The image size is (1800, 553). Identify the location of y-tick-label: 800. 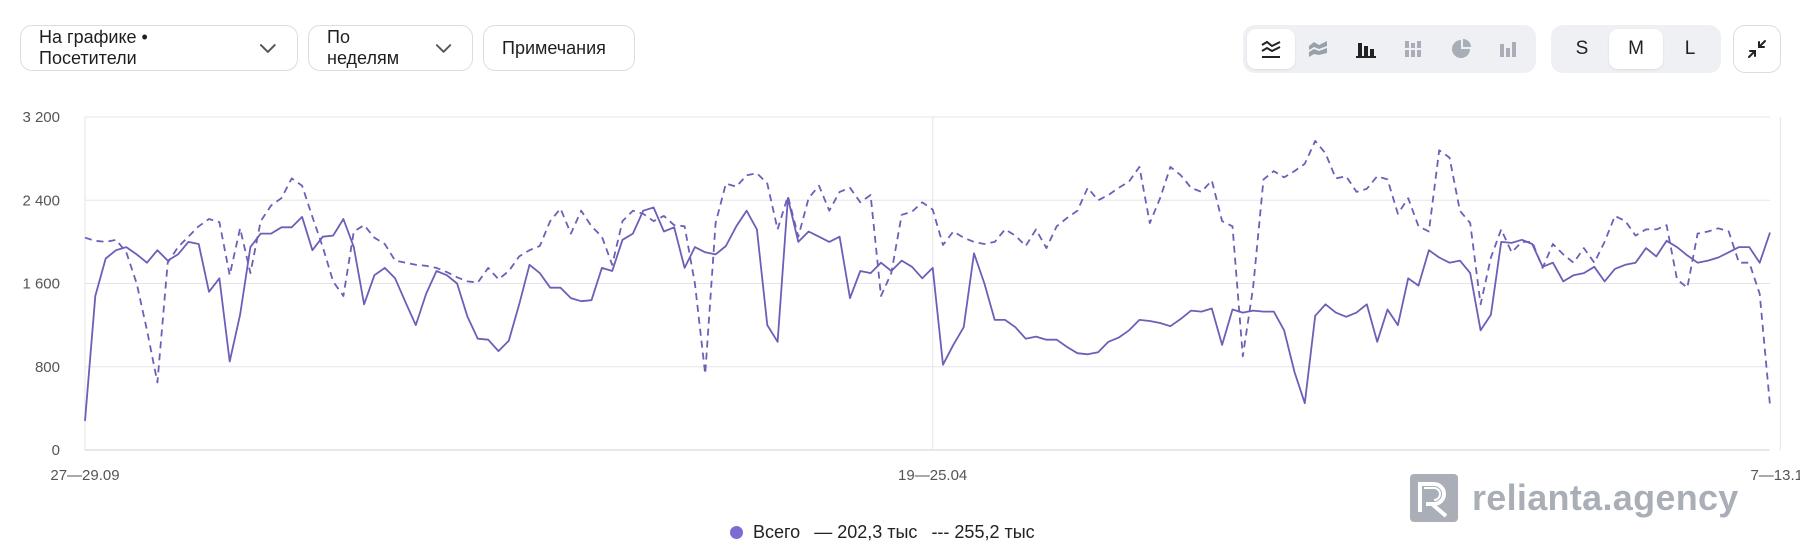
(47, 367).